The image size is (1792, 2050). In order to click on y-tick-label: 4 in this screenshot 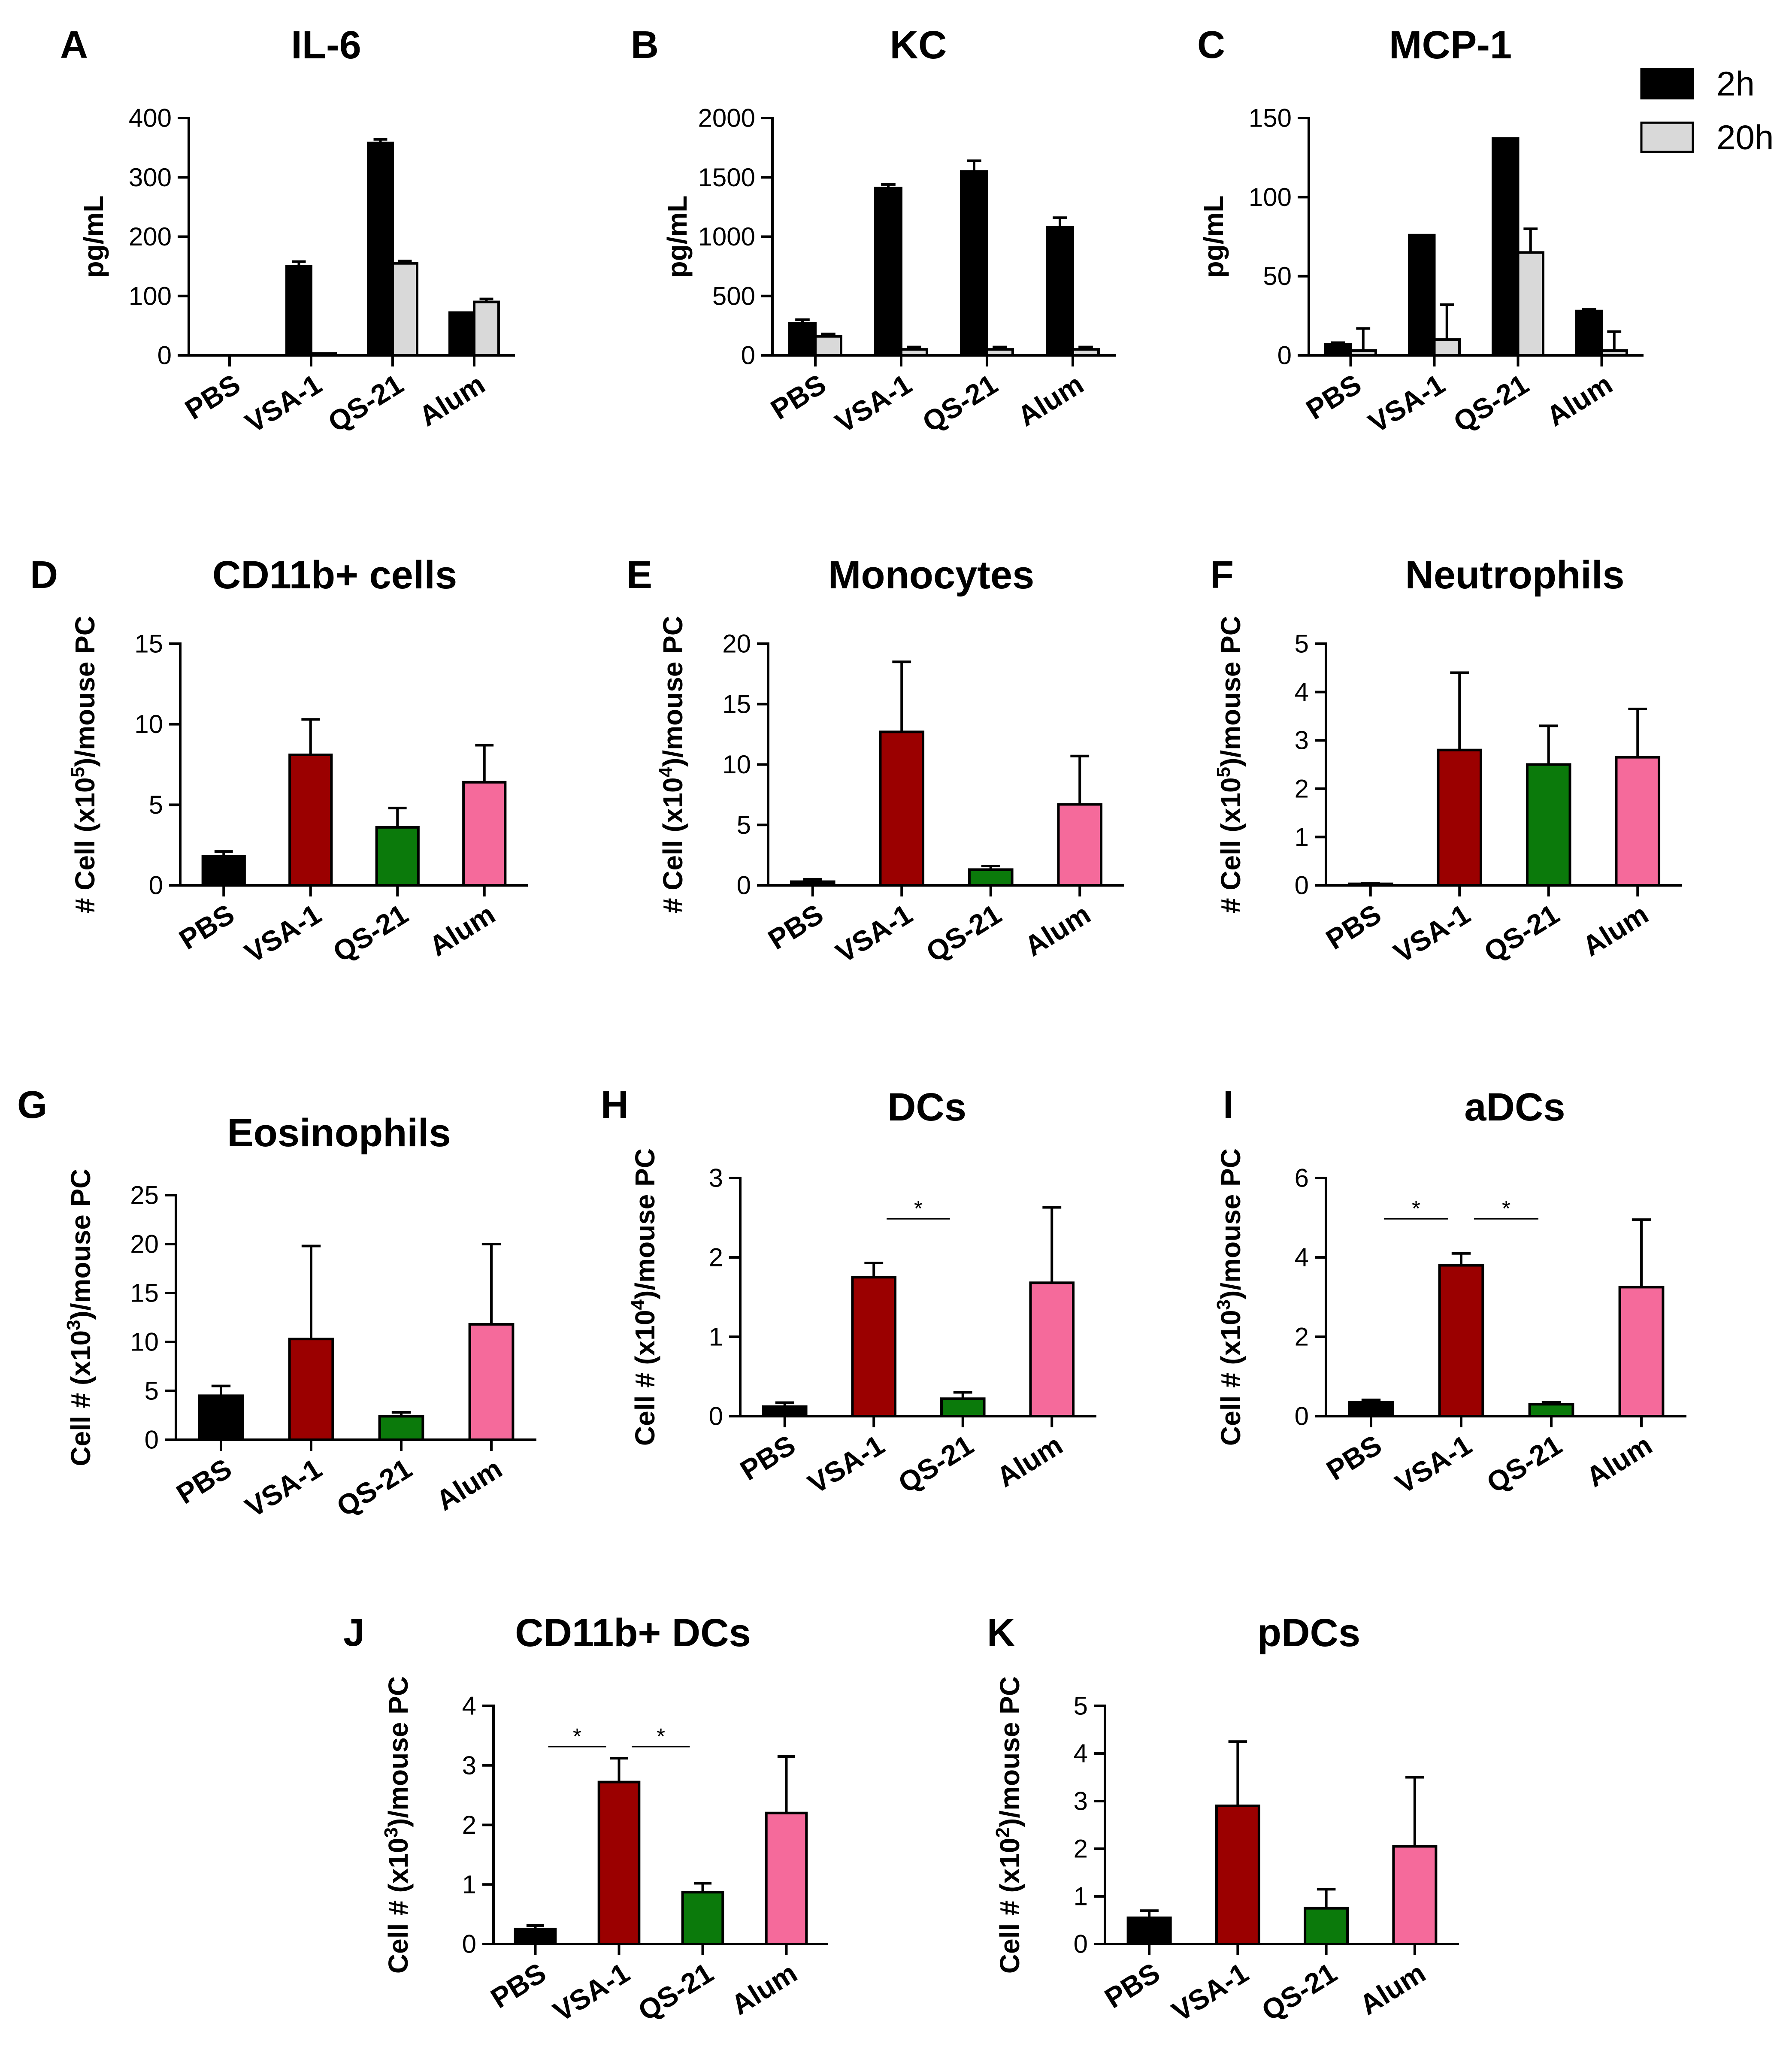, I will do `click(469, 1706)`.